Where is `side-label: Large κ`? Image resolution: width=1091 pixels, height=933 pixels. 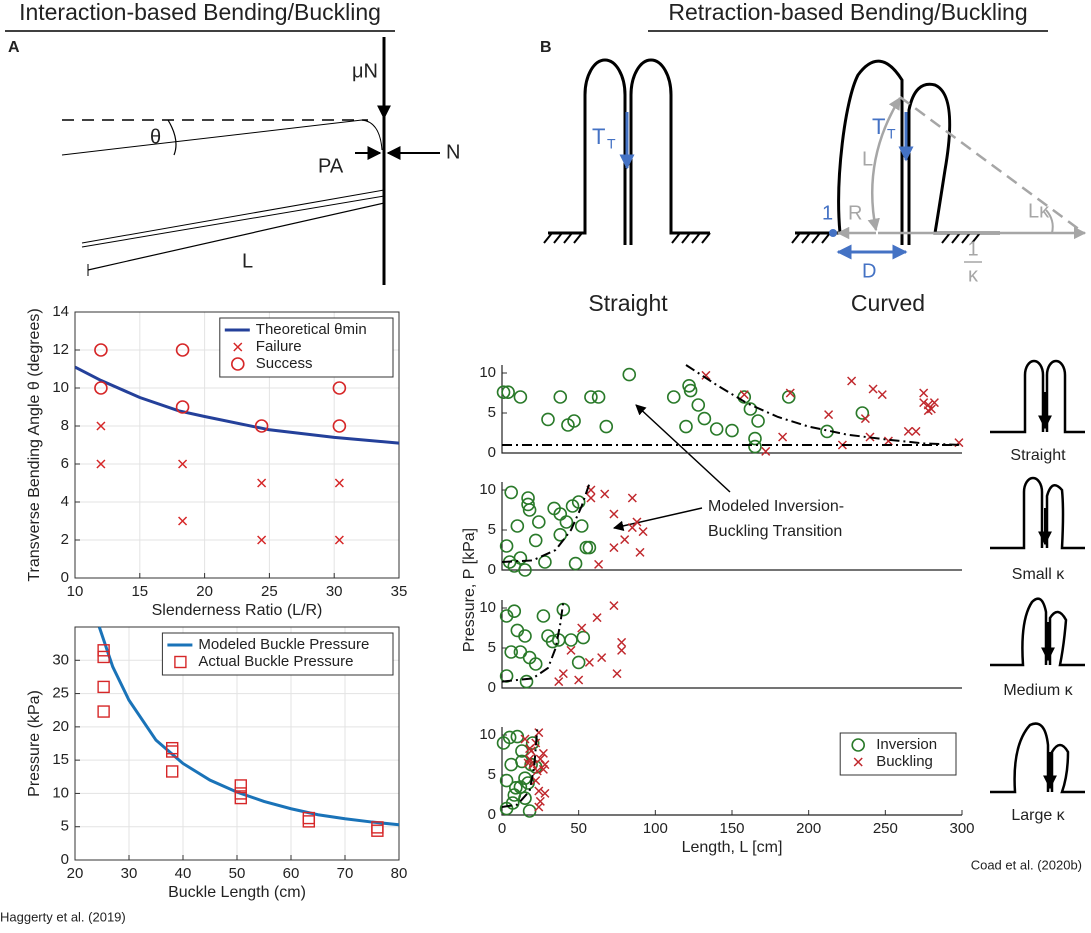 side-label: Large κ is located at coordinates (1038, 815).